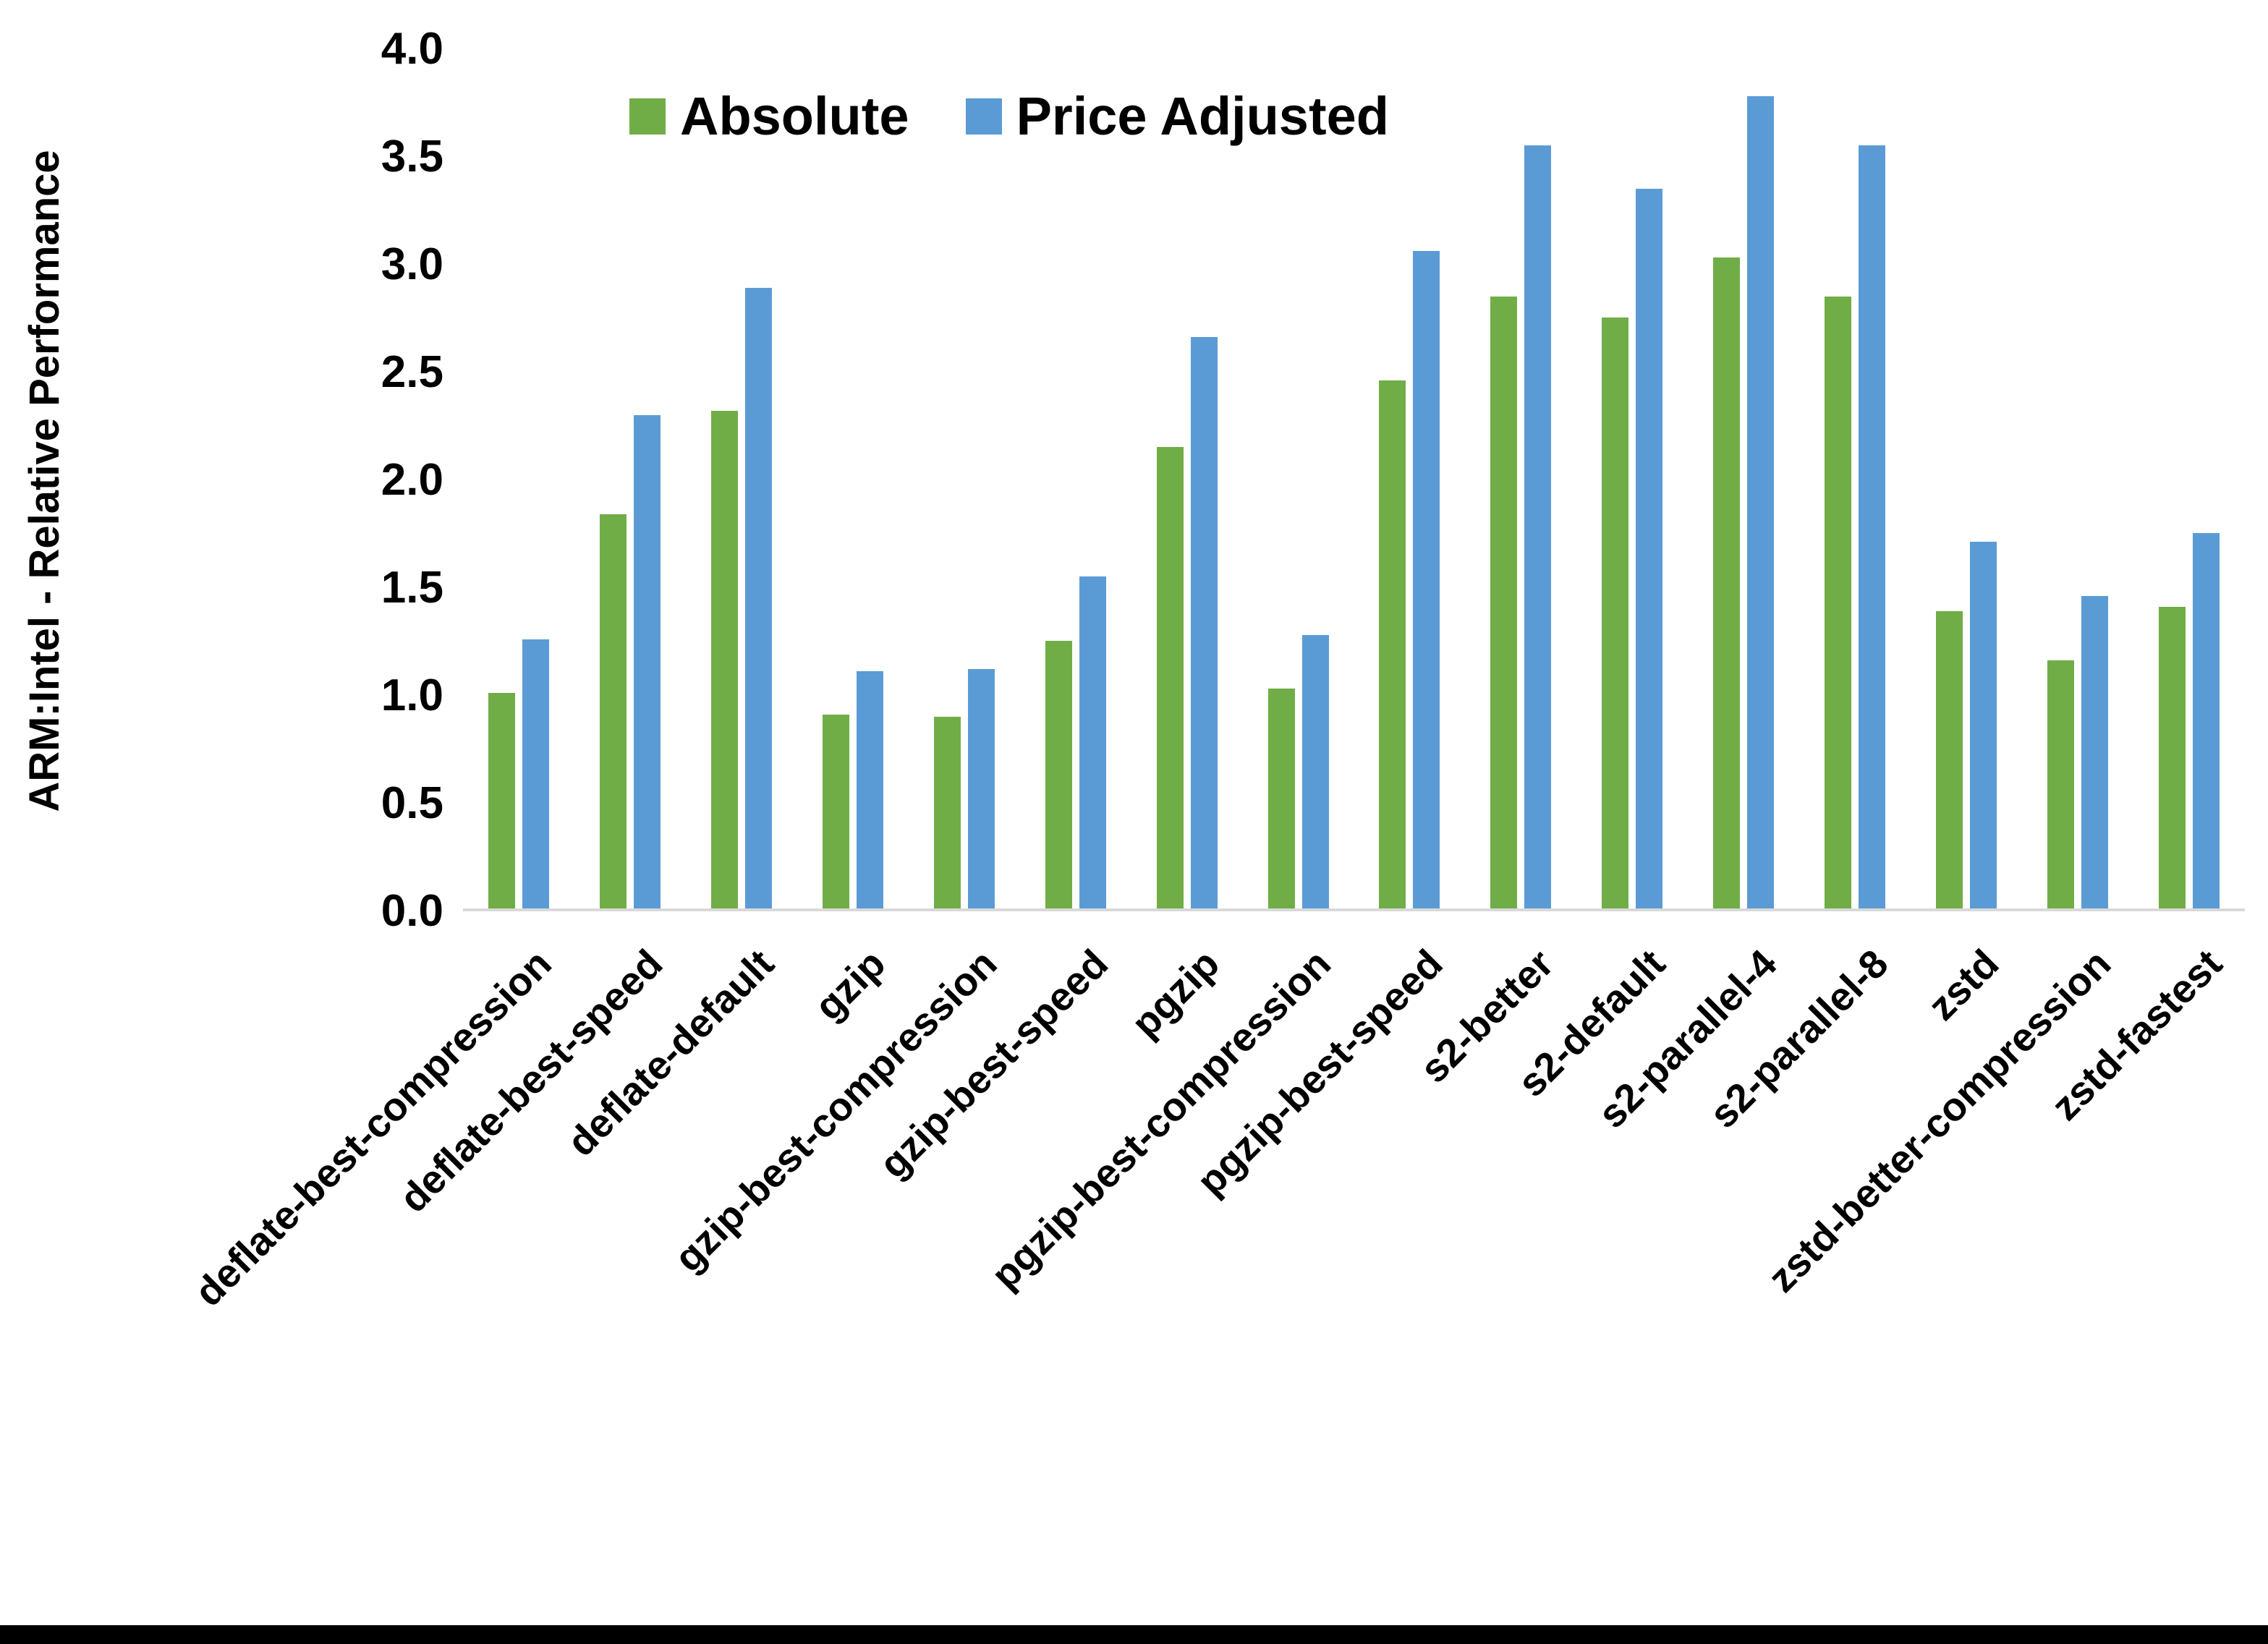 This screenshot has width=2268, height=1644. What do you see at coordinates (1410, 478) in the screenshot?
I see `bar-group-pgzip-best-speed` at bounding box center [1410, 478].